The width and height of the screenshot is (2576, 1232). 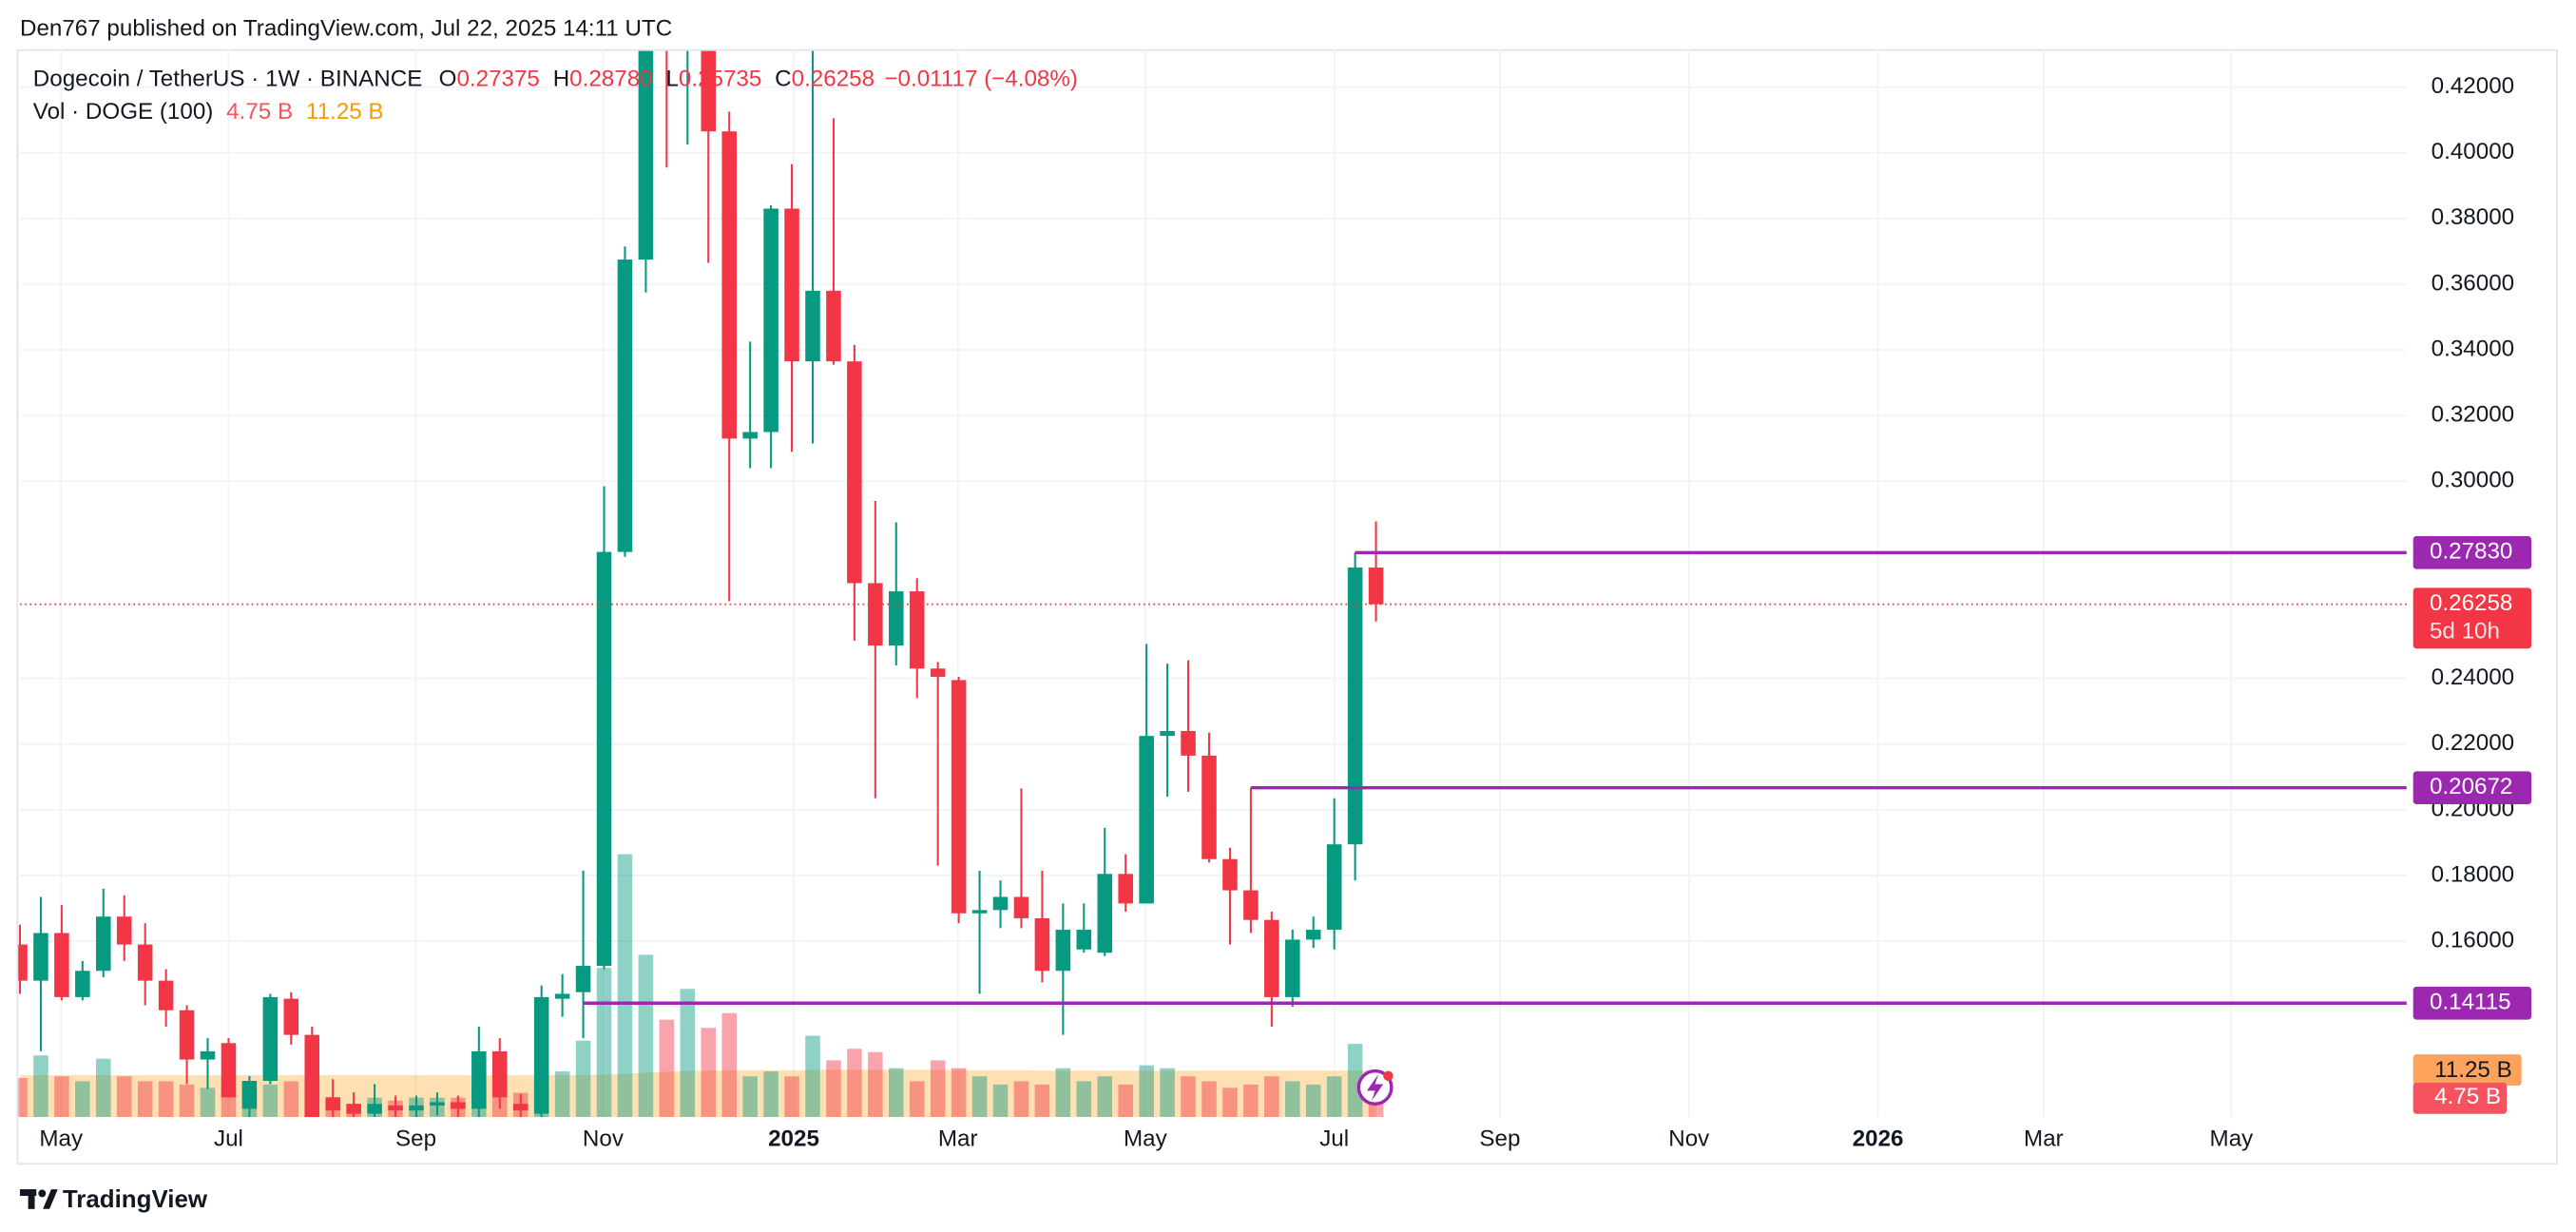 What do you see at coordinates (2473, 217) in the screenshot?
I see `y-tick-label: 0.38000` at bounding box center [2473, 217].